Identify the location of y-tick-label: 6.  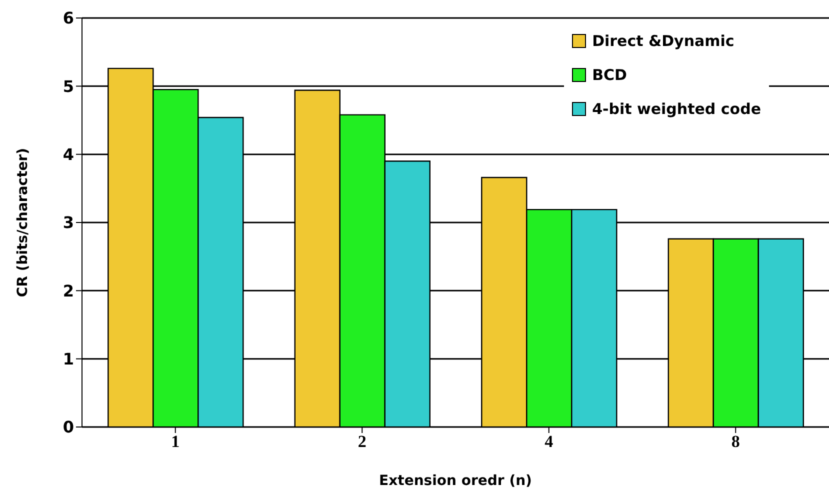
(68, 18).